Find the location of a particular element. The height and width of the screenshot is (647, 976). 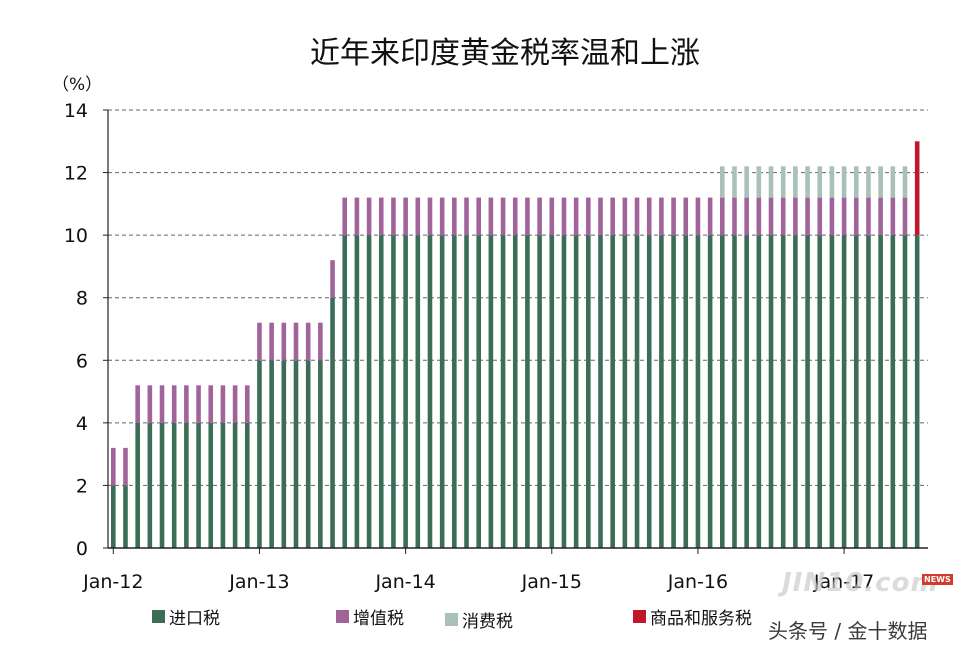

x-tick-label-Jan-15: Jan-15 is located at coordinates (551, 582).